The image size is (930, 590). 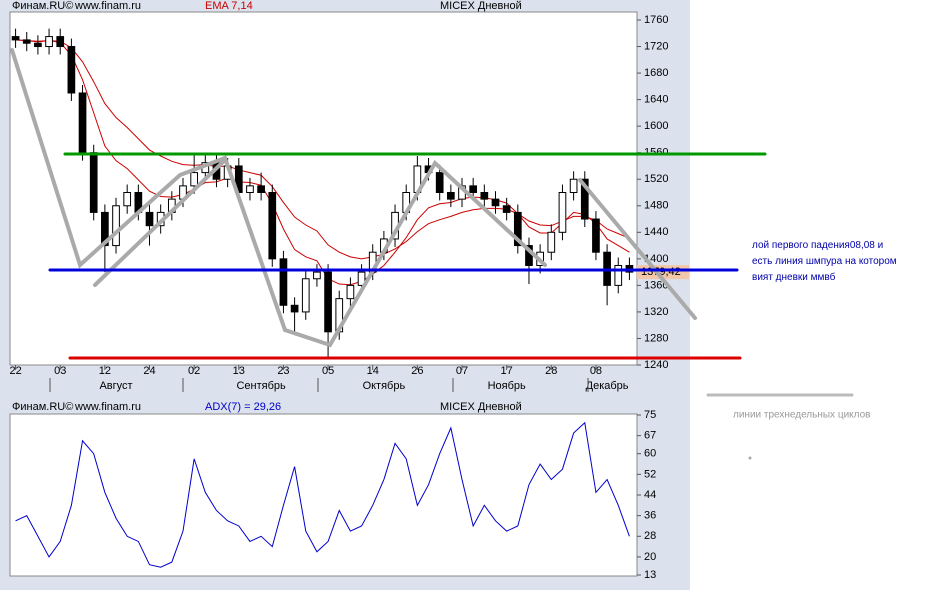 What do you see at coordinates (15, 371) in the screenshot?
I see `x-tick-label: 22` at bounding box center [15, 371].